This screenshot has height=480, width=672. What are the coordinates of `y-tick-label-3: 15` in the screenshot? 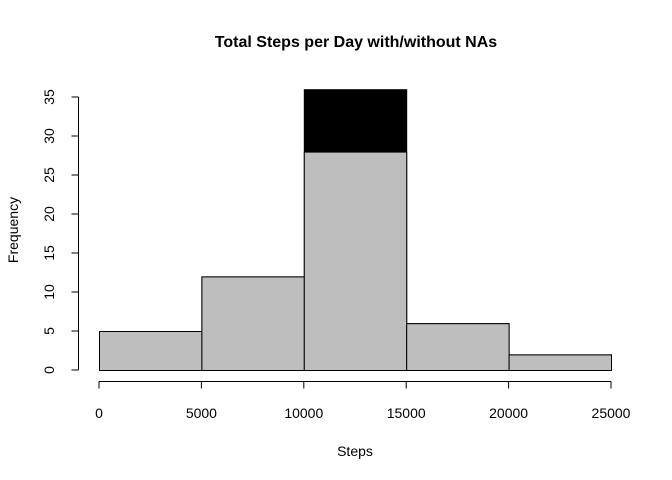 It's located at (49, 253).